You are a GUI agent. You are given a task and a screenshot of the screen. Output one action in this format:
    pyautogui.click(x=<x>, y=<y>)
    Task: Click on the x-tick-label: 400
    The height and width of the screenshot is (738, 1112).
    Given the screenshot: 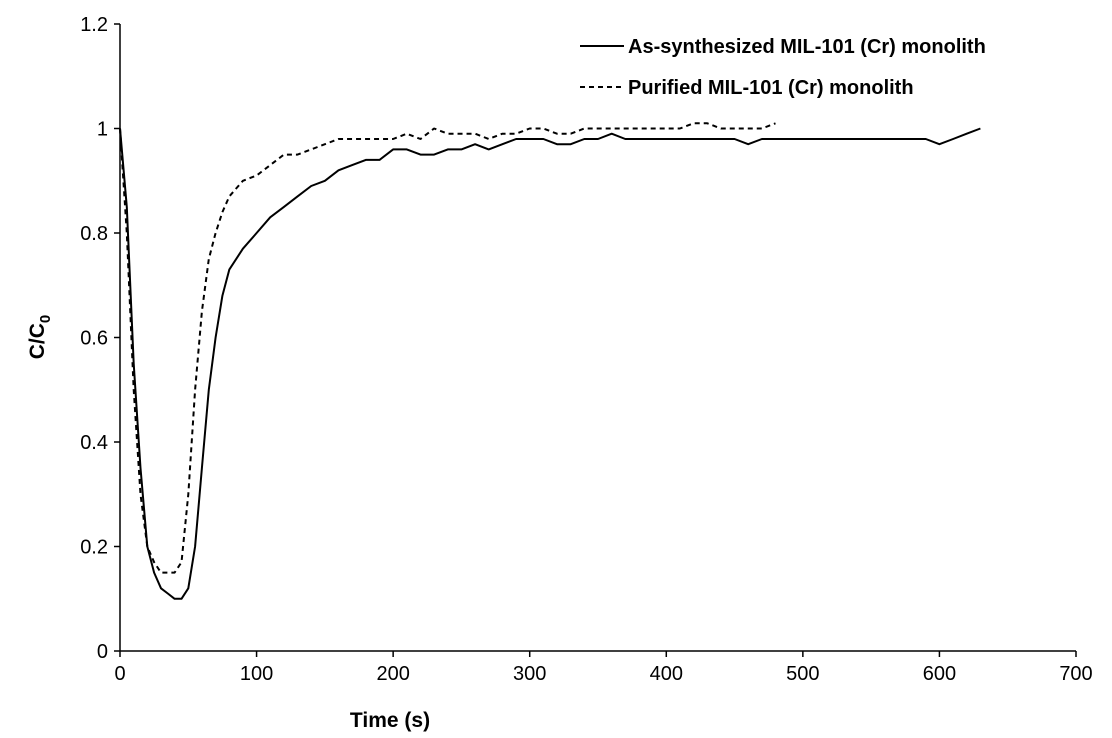 What is the action you would take?
    pyautogui.click(x=666, y=674)
    